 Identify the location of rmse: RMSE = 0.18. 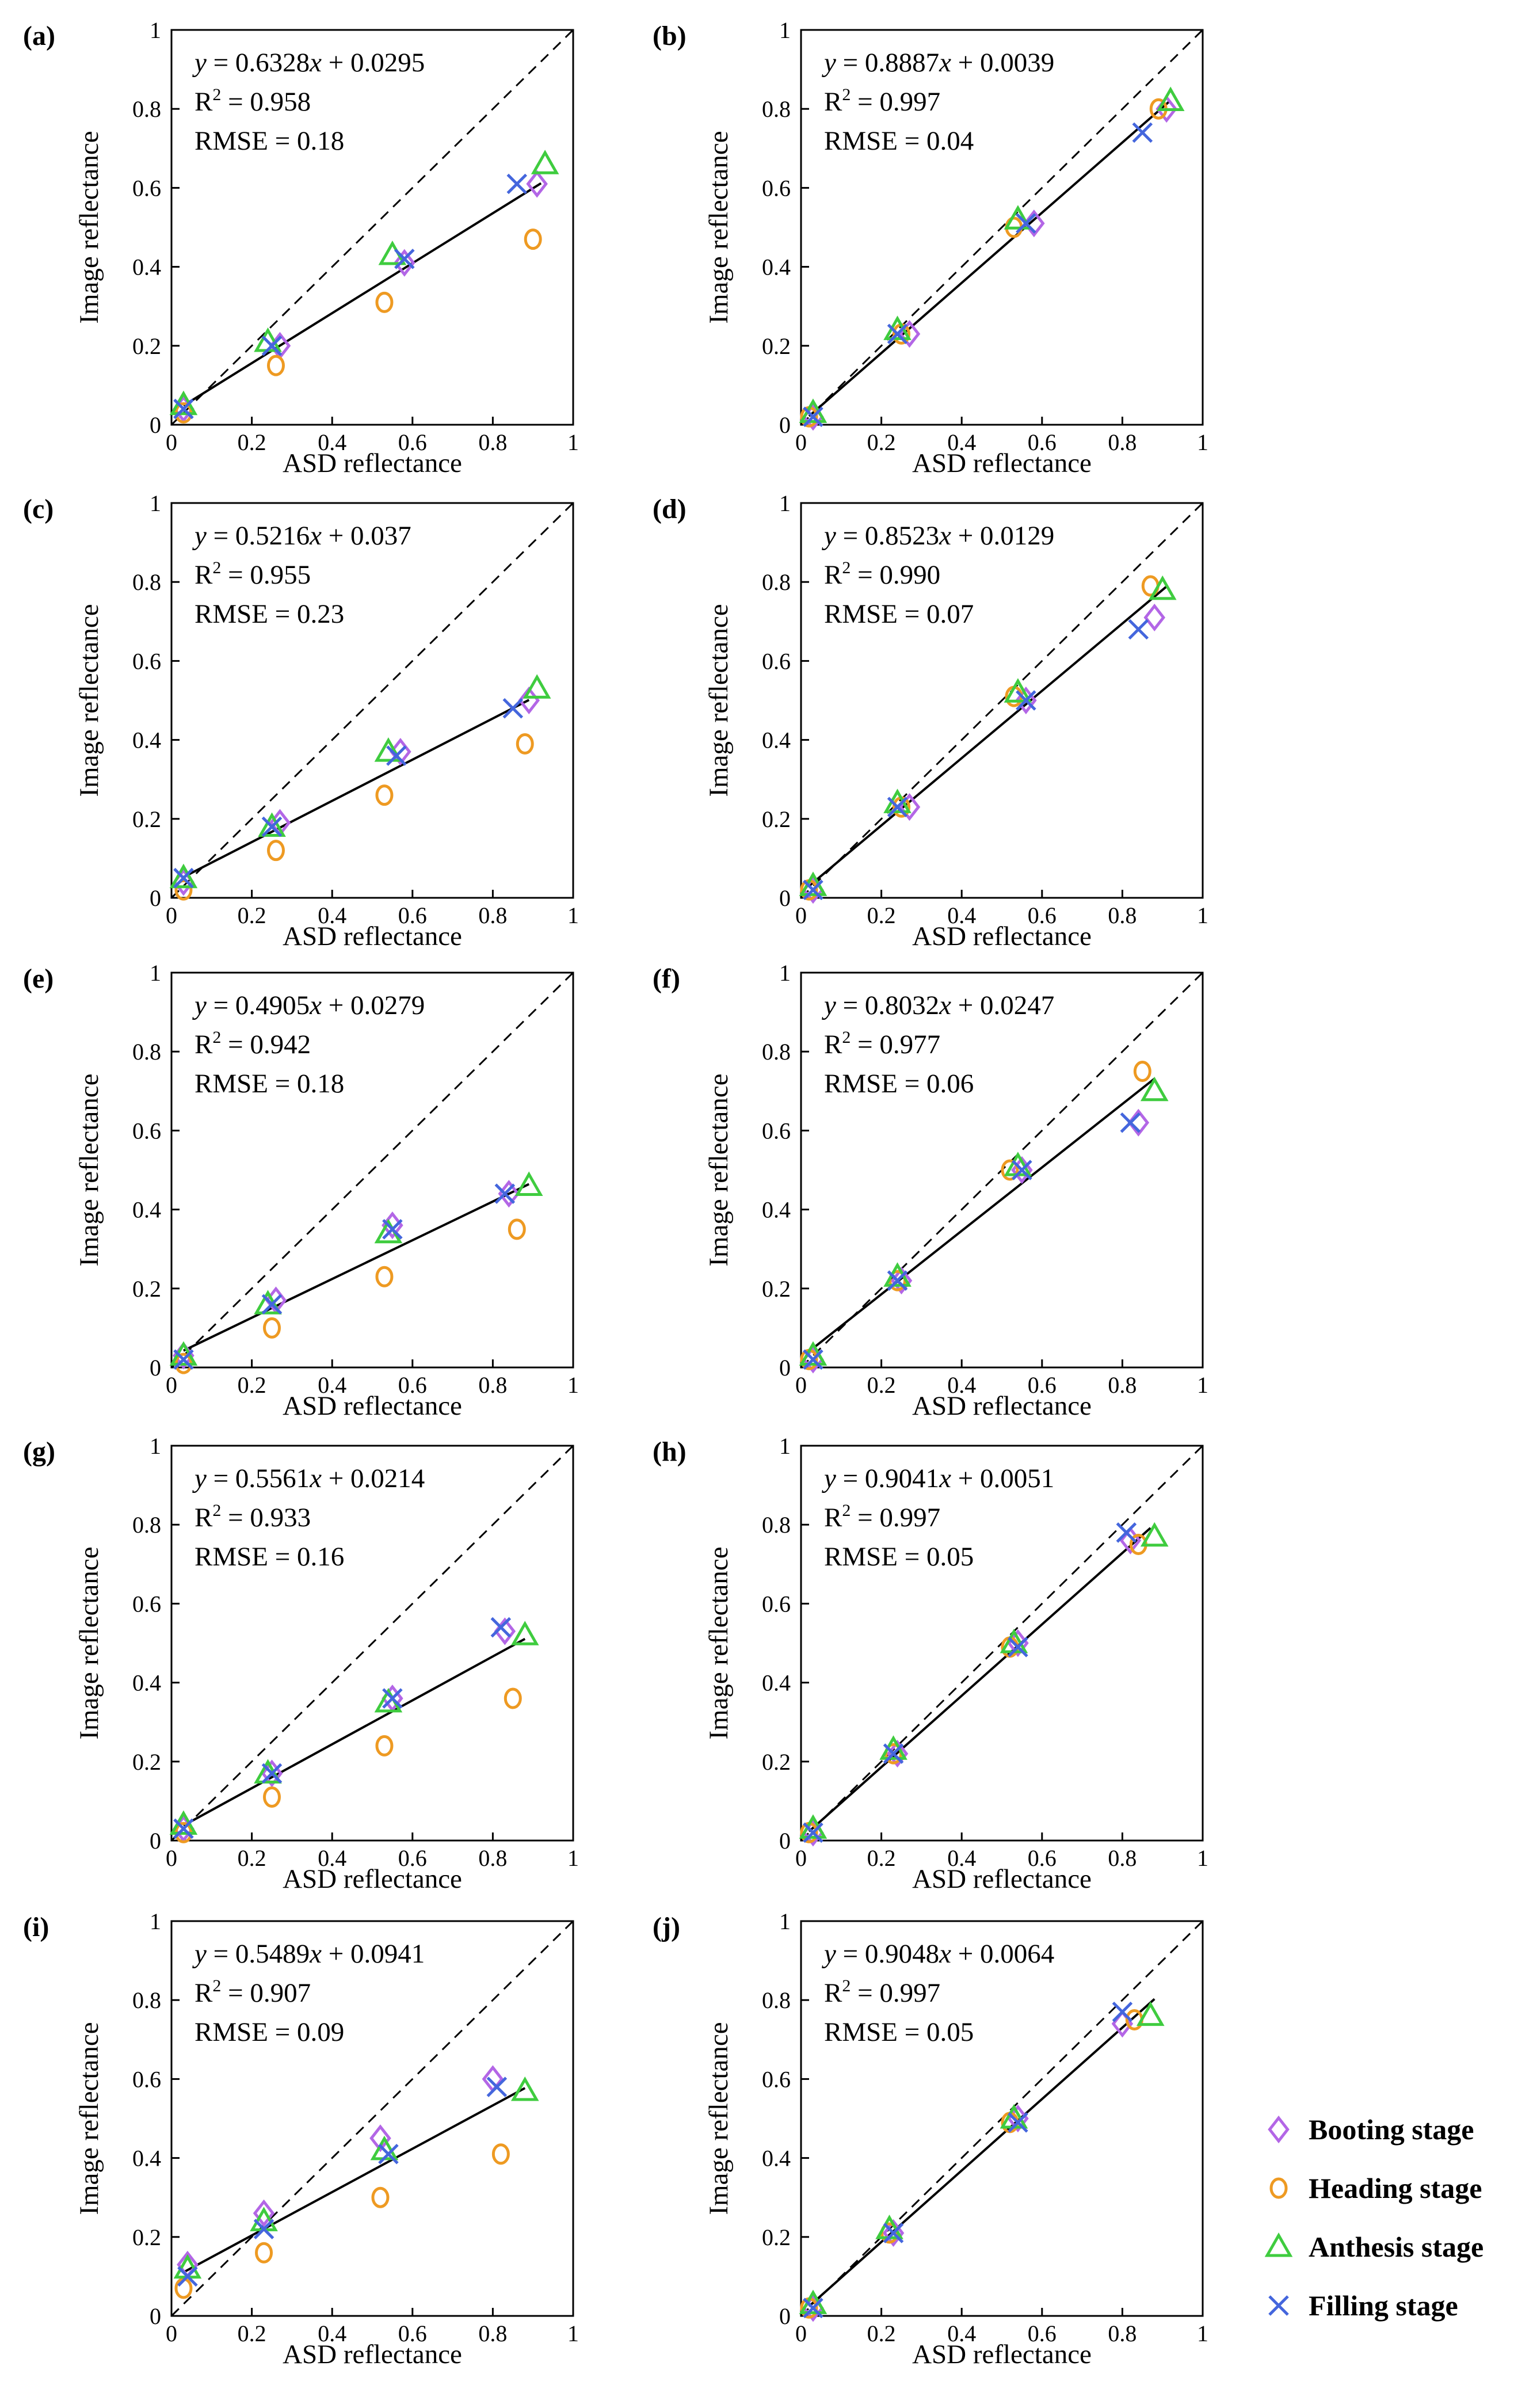
(269, 1084).